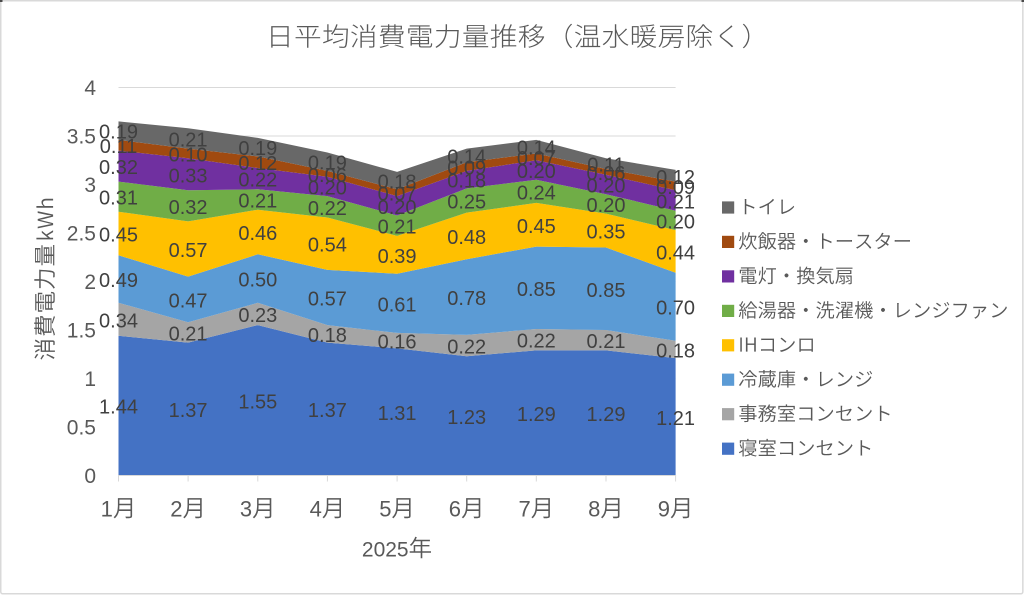 This screenshot has height=595, width=1024. I want to click on svg-text: 0.33, so click(188, 176).